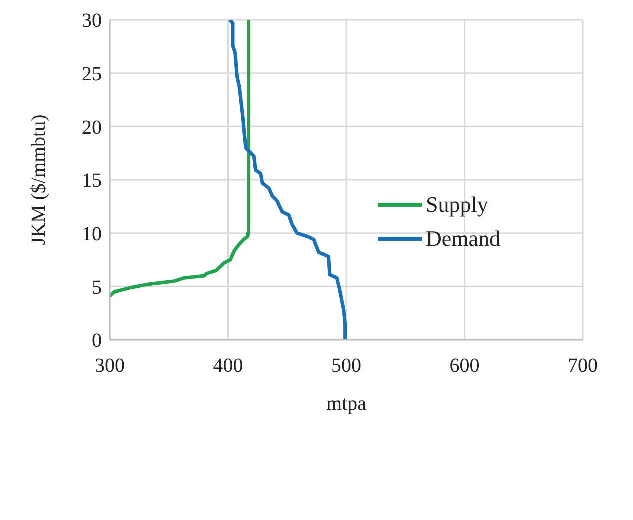 This screenshot has height=520, width=633. Describe the element at coordinates (346, 404) in the screenshot. I see `x-axis-title: mtpa` at that location.